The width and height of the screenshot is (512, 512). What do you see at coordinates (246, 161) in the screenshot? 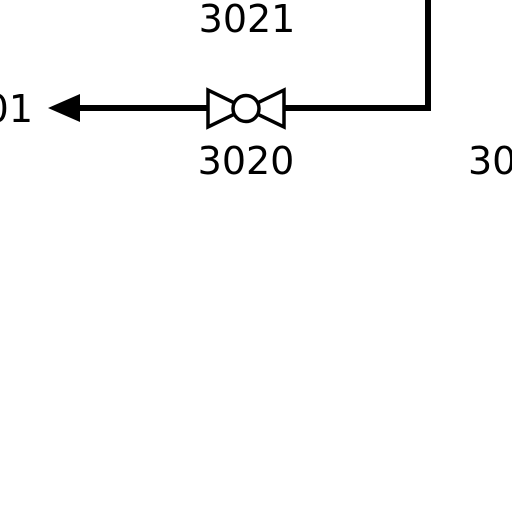
I see `valve-tag: 3020` at bounding box center [246, 161].